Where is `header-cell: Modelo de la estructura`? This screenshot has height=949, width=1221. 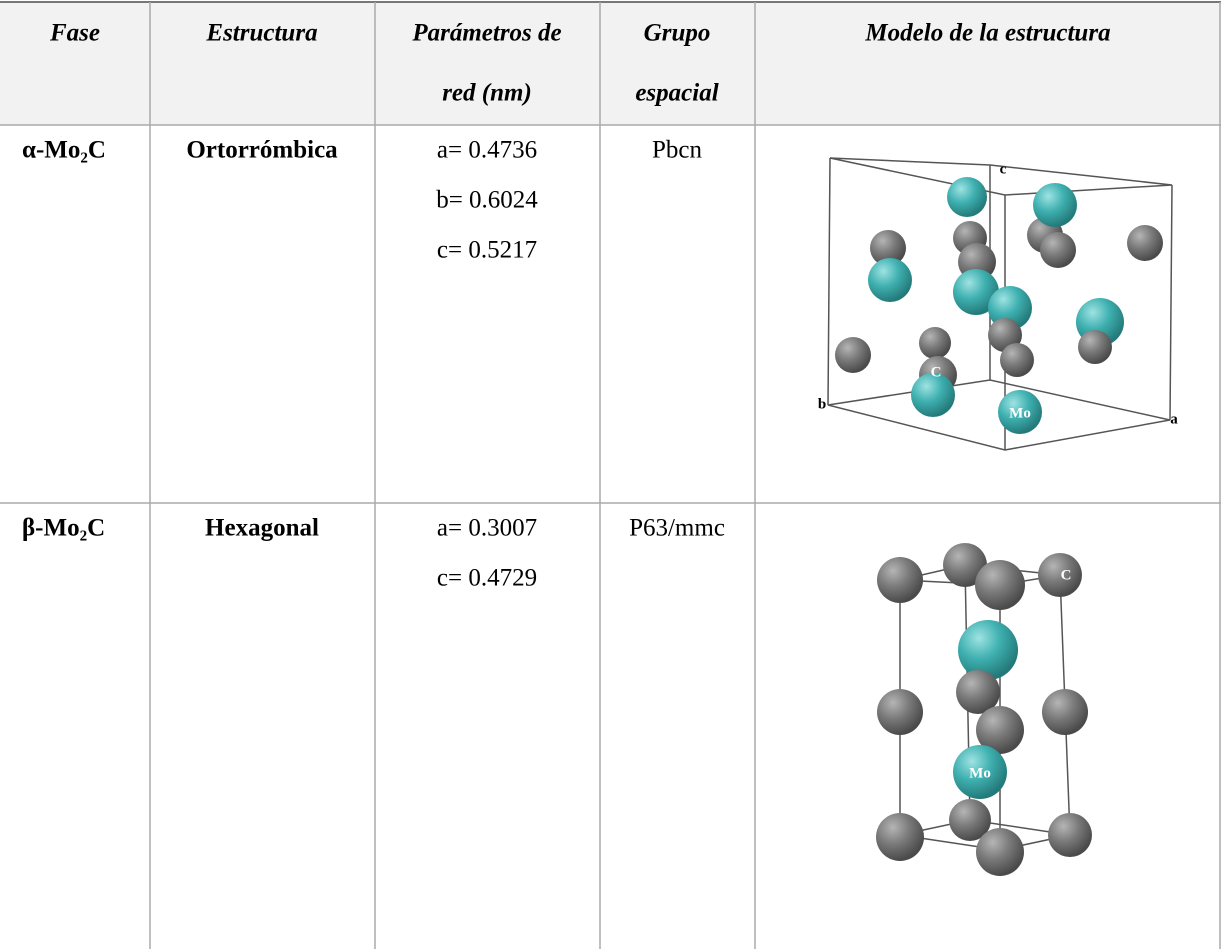
header-cell: Modelo de la estructura is located at coordinates (987, 33).